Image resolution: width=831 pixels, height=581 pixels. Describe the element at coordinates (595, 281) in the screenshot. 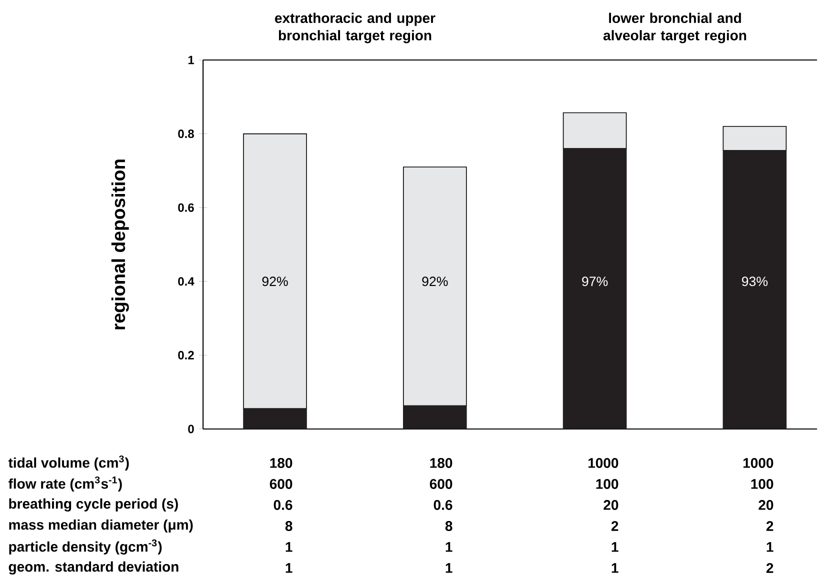

I see `annotation: 97%` at that location.